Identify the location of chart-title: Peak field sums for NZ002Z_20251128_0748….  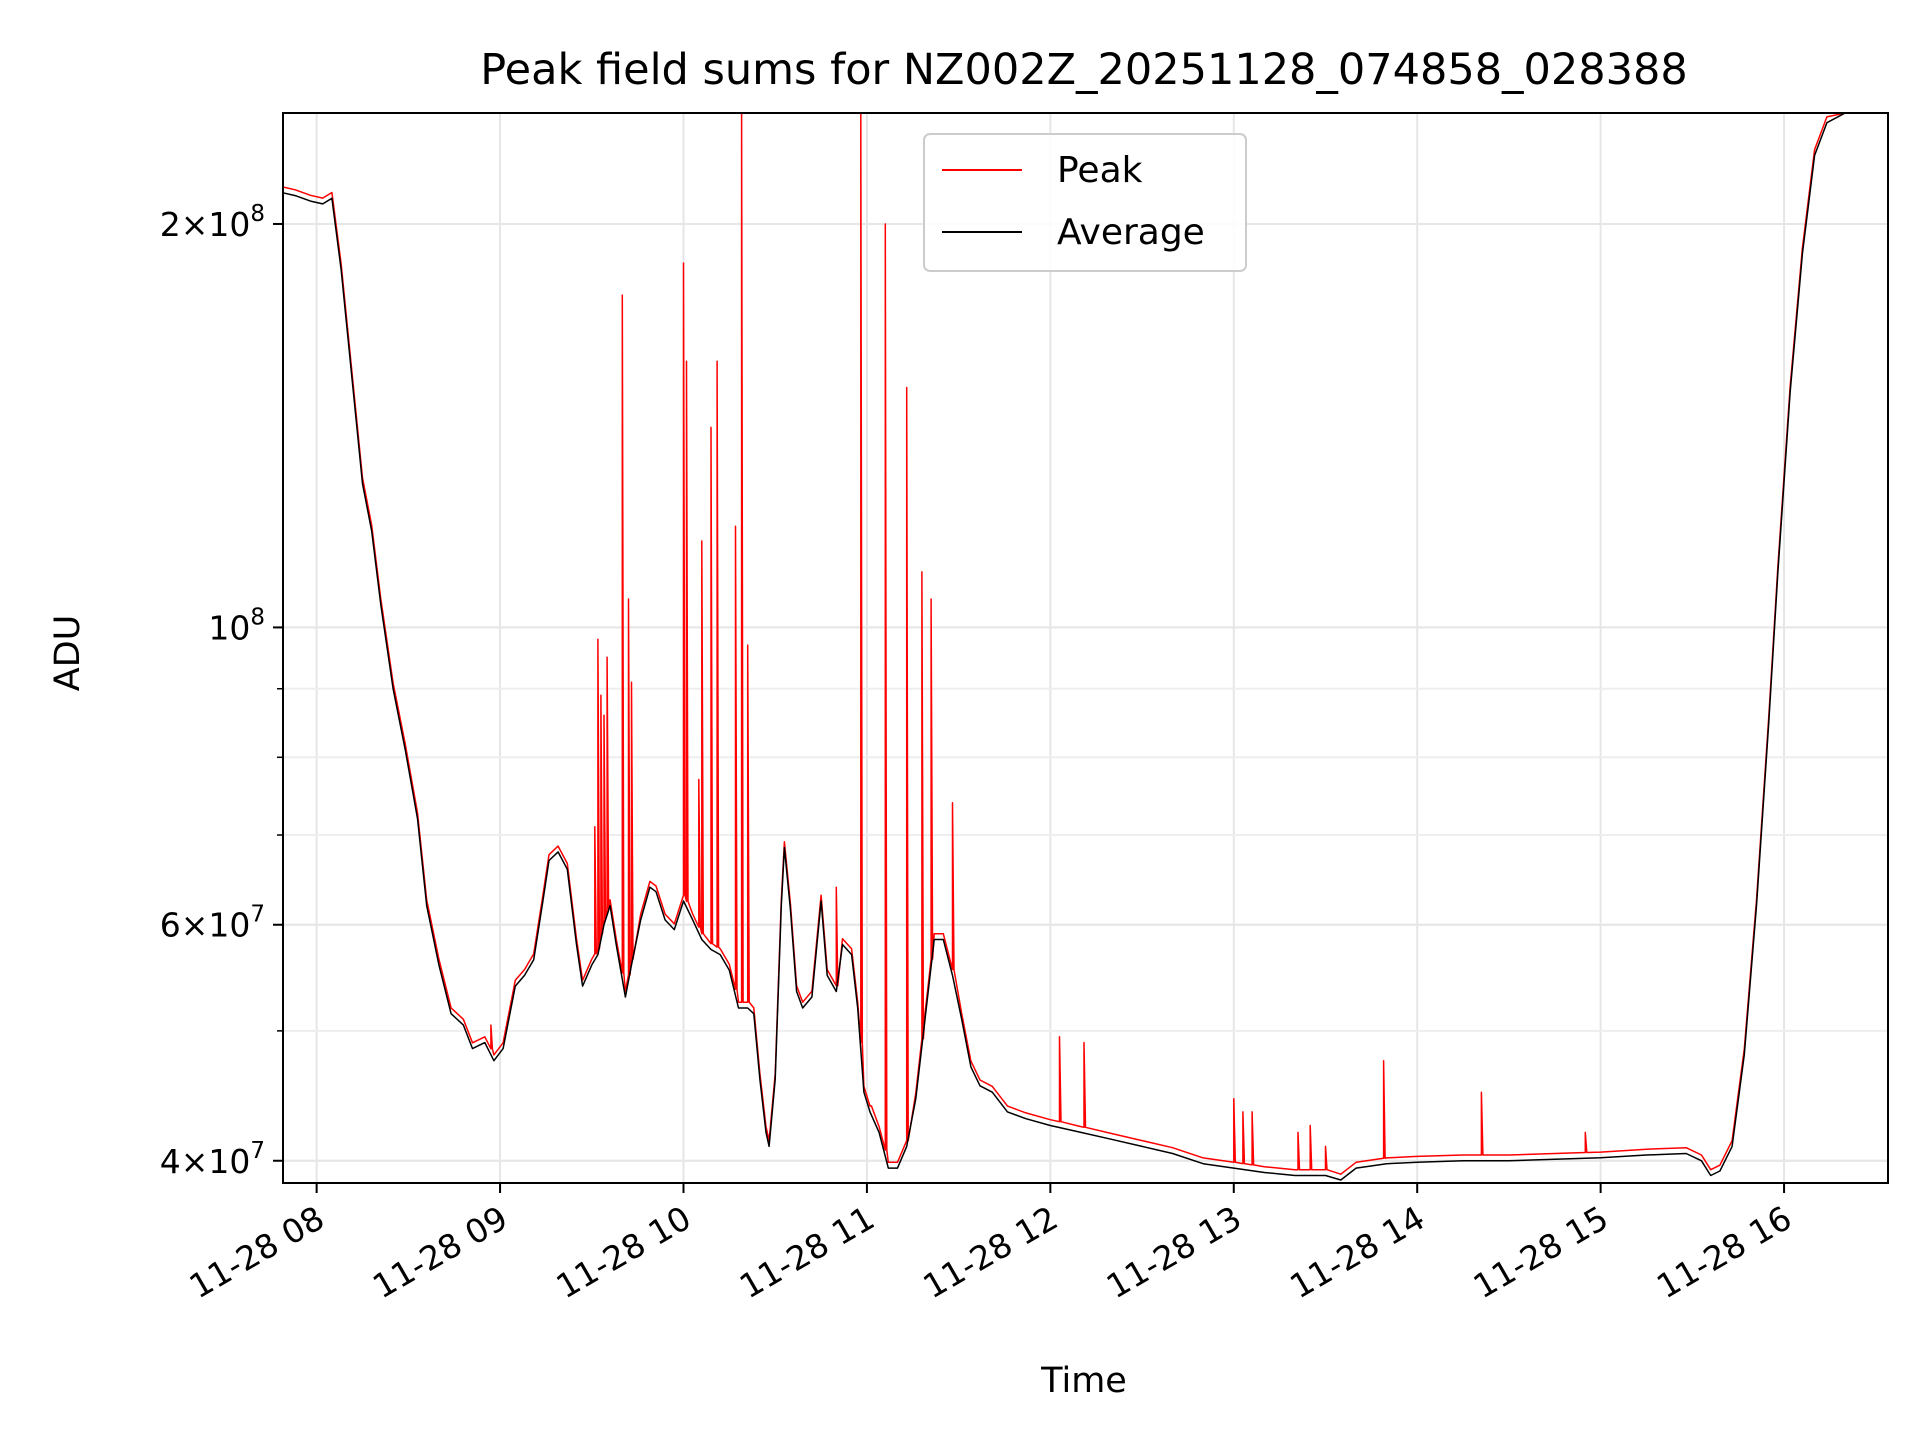
(1083, 70).